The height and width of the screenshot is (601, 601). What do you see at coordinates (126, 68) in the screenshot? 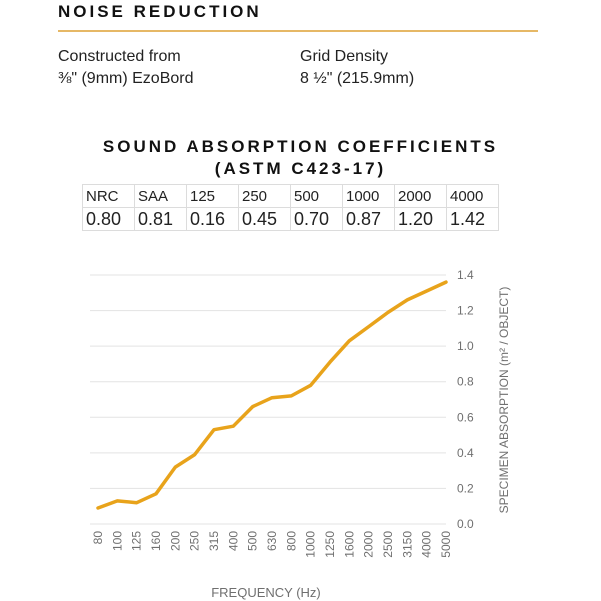
I see `spec-construction: Constructed from ⅜" (9mm) EzoBord` at bounding box center [126, 68].